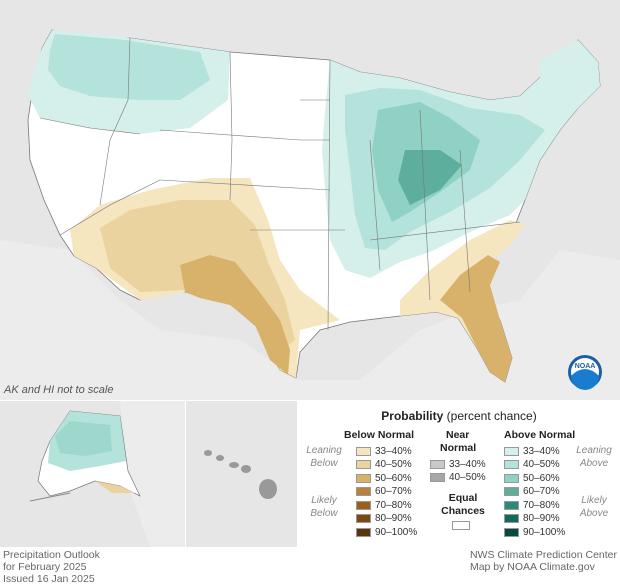  I want to click on below-normal-legend-row: 80–90%, so click(384, 519).